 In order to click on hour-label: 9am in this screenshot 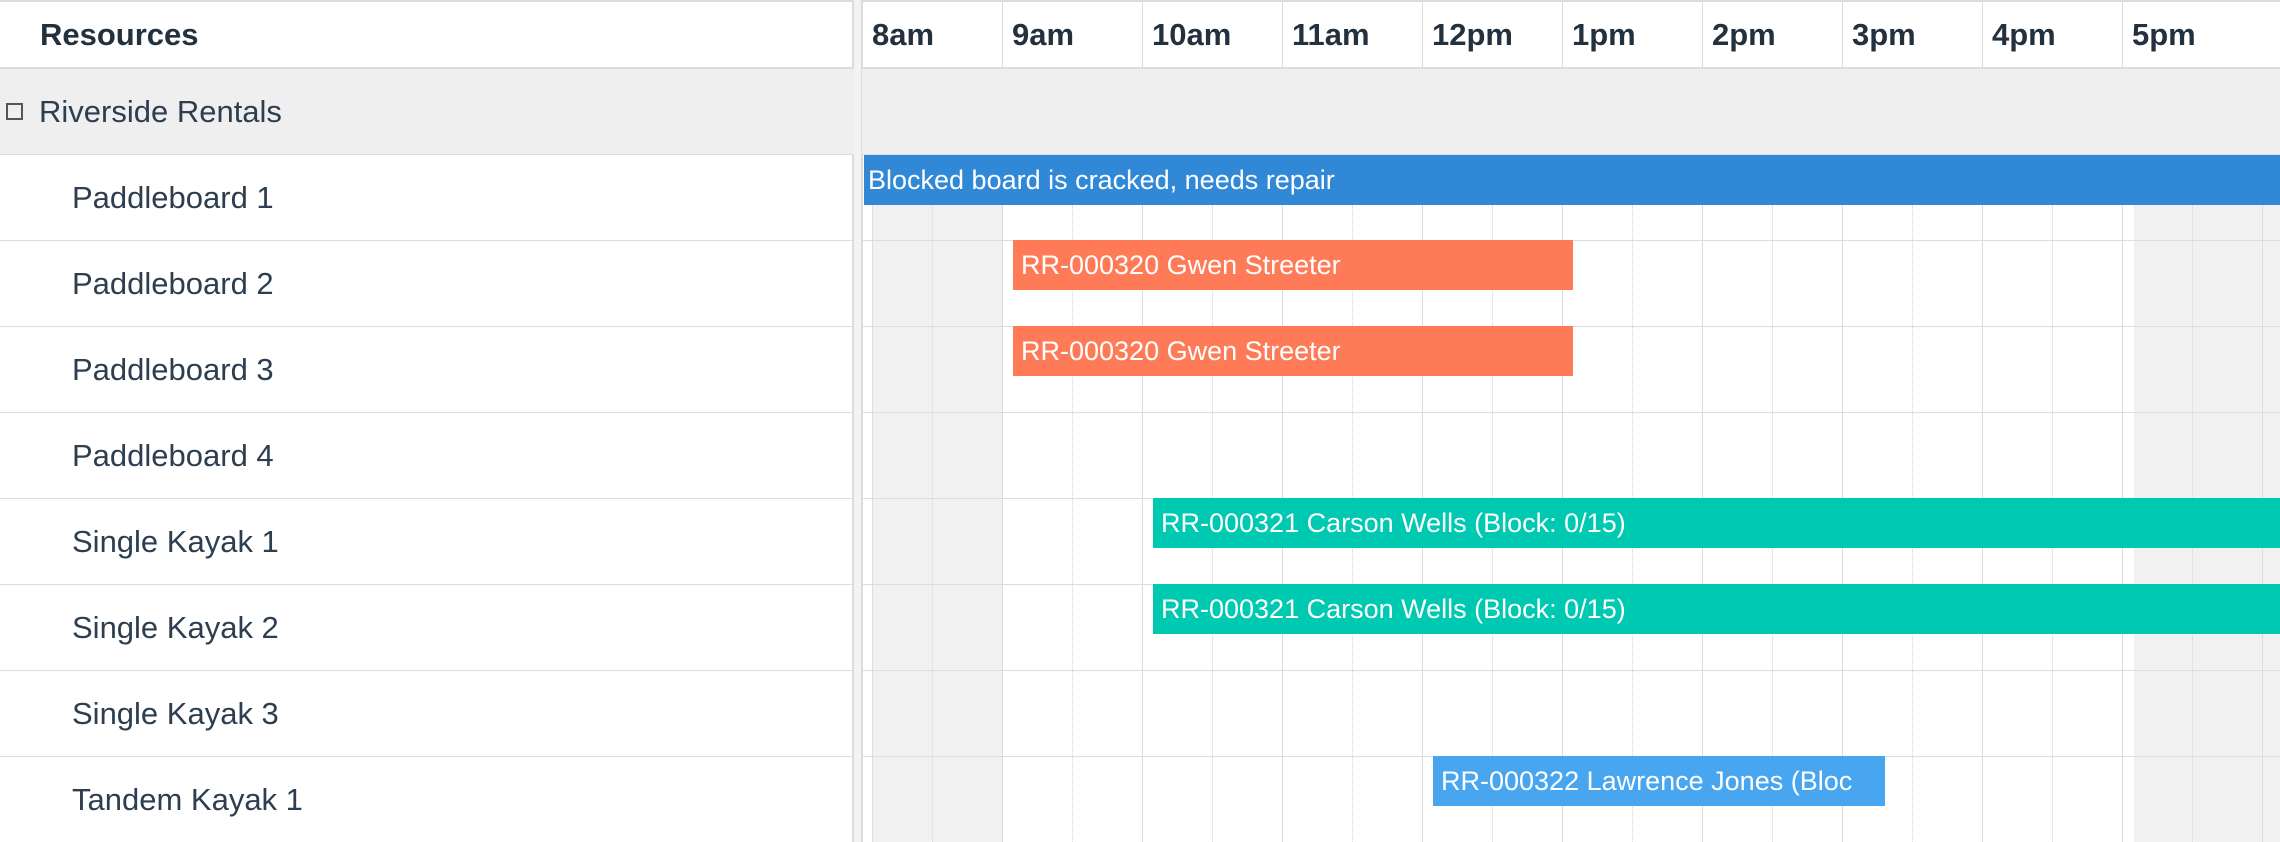, I will do `click(1072, 34)`.